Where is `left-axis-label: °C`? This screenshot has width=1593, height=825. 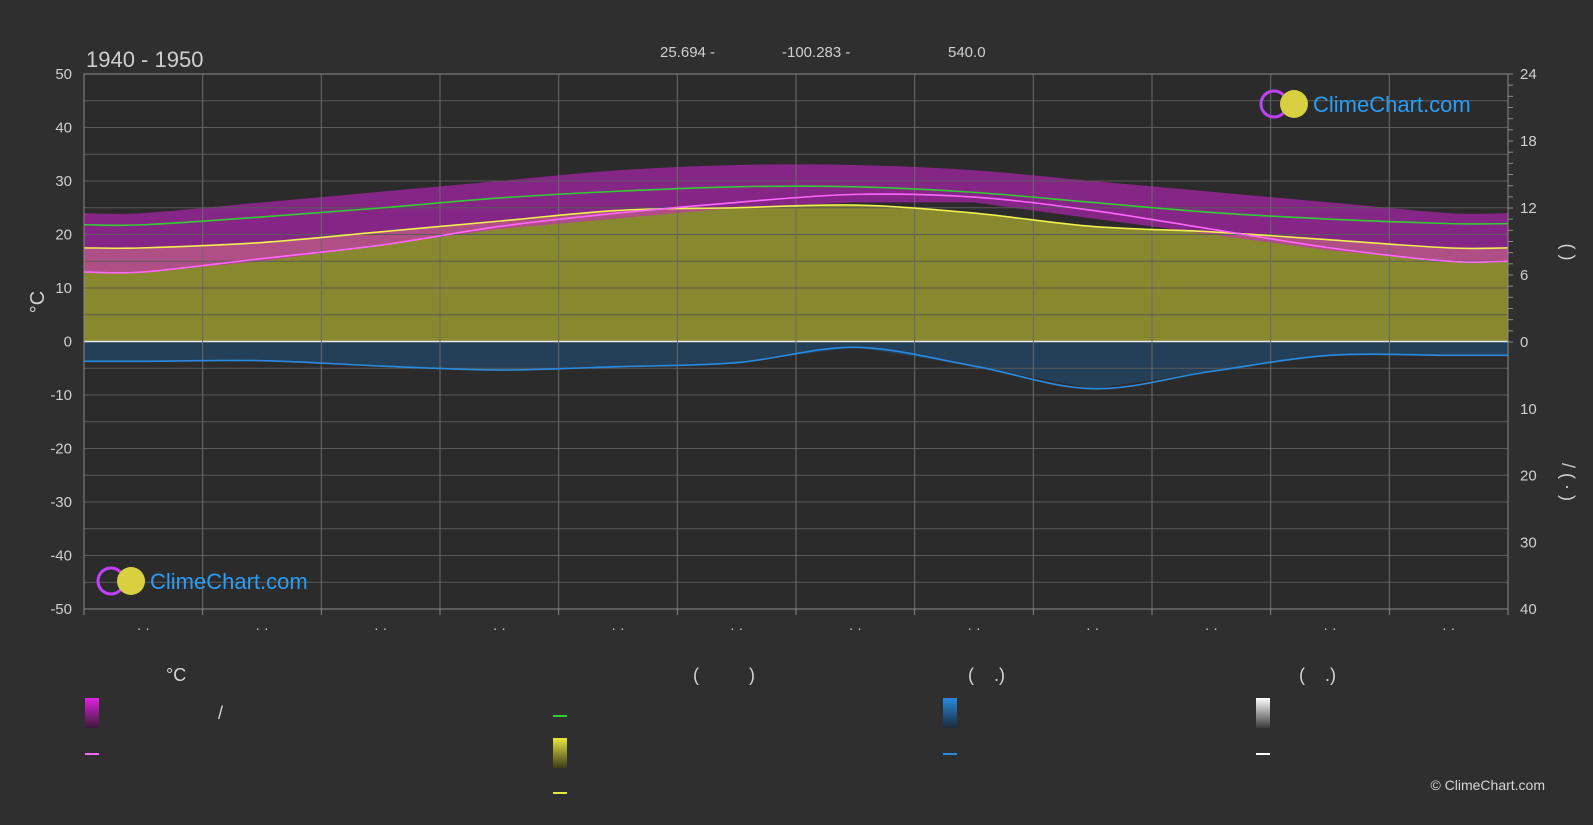 left-axis-label: °C is located at coordinates (38, 302).